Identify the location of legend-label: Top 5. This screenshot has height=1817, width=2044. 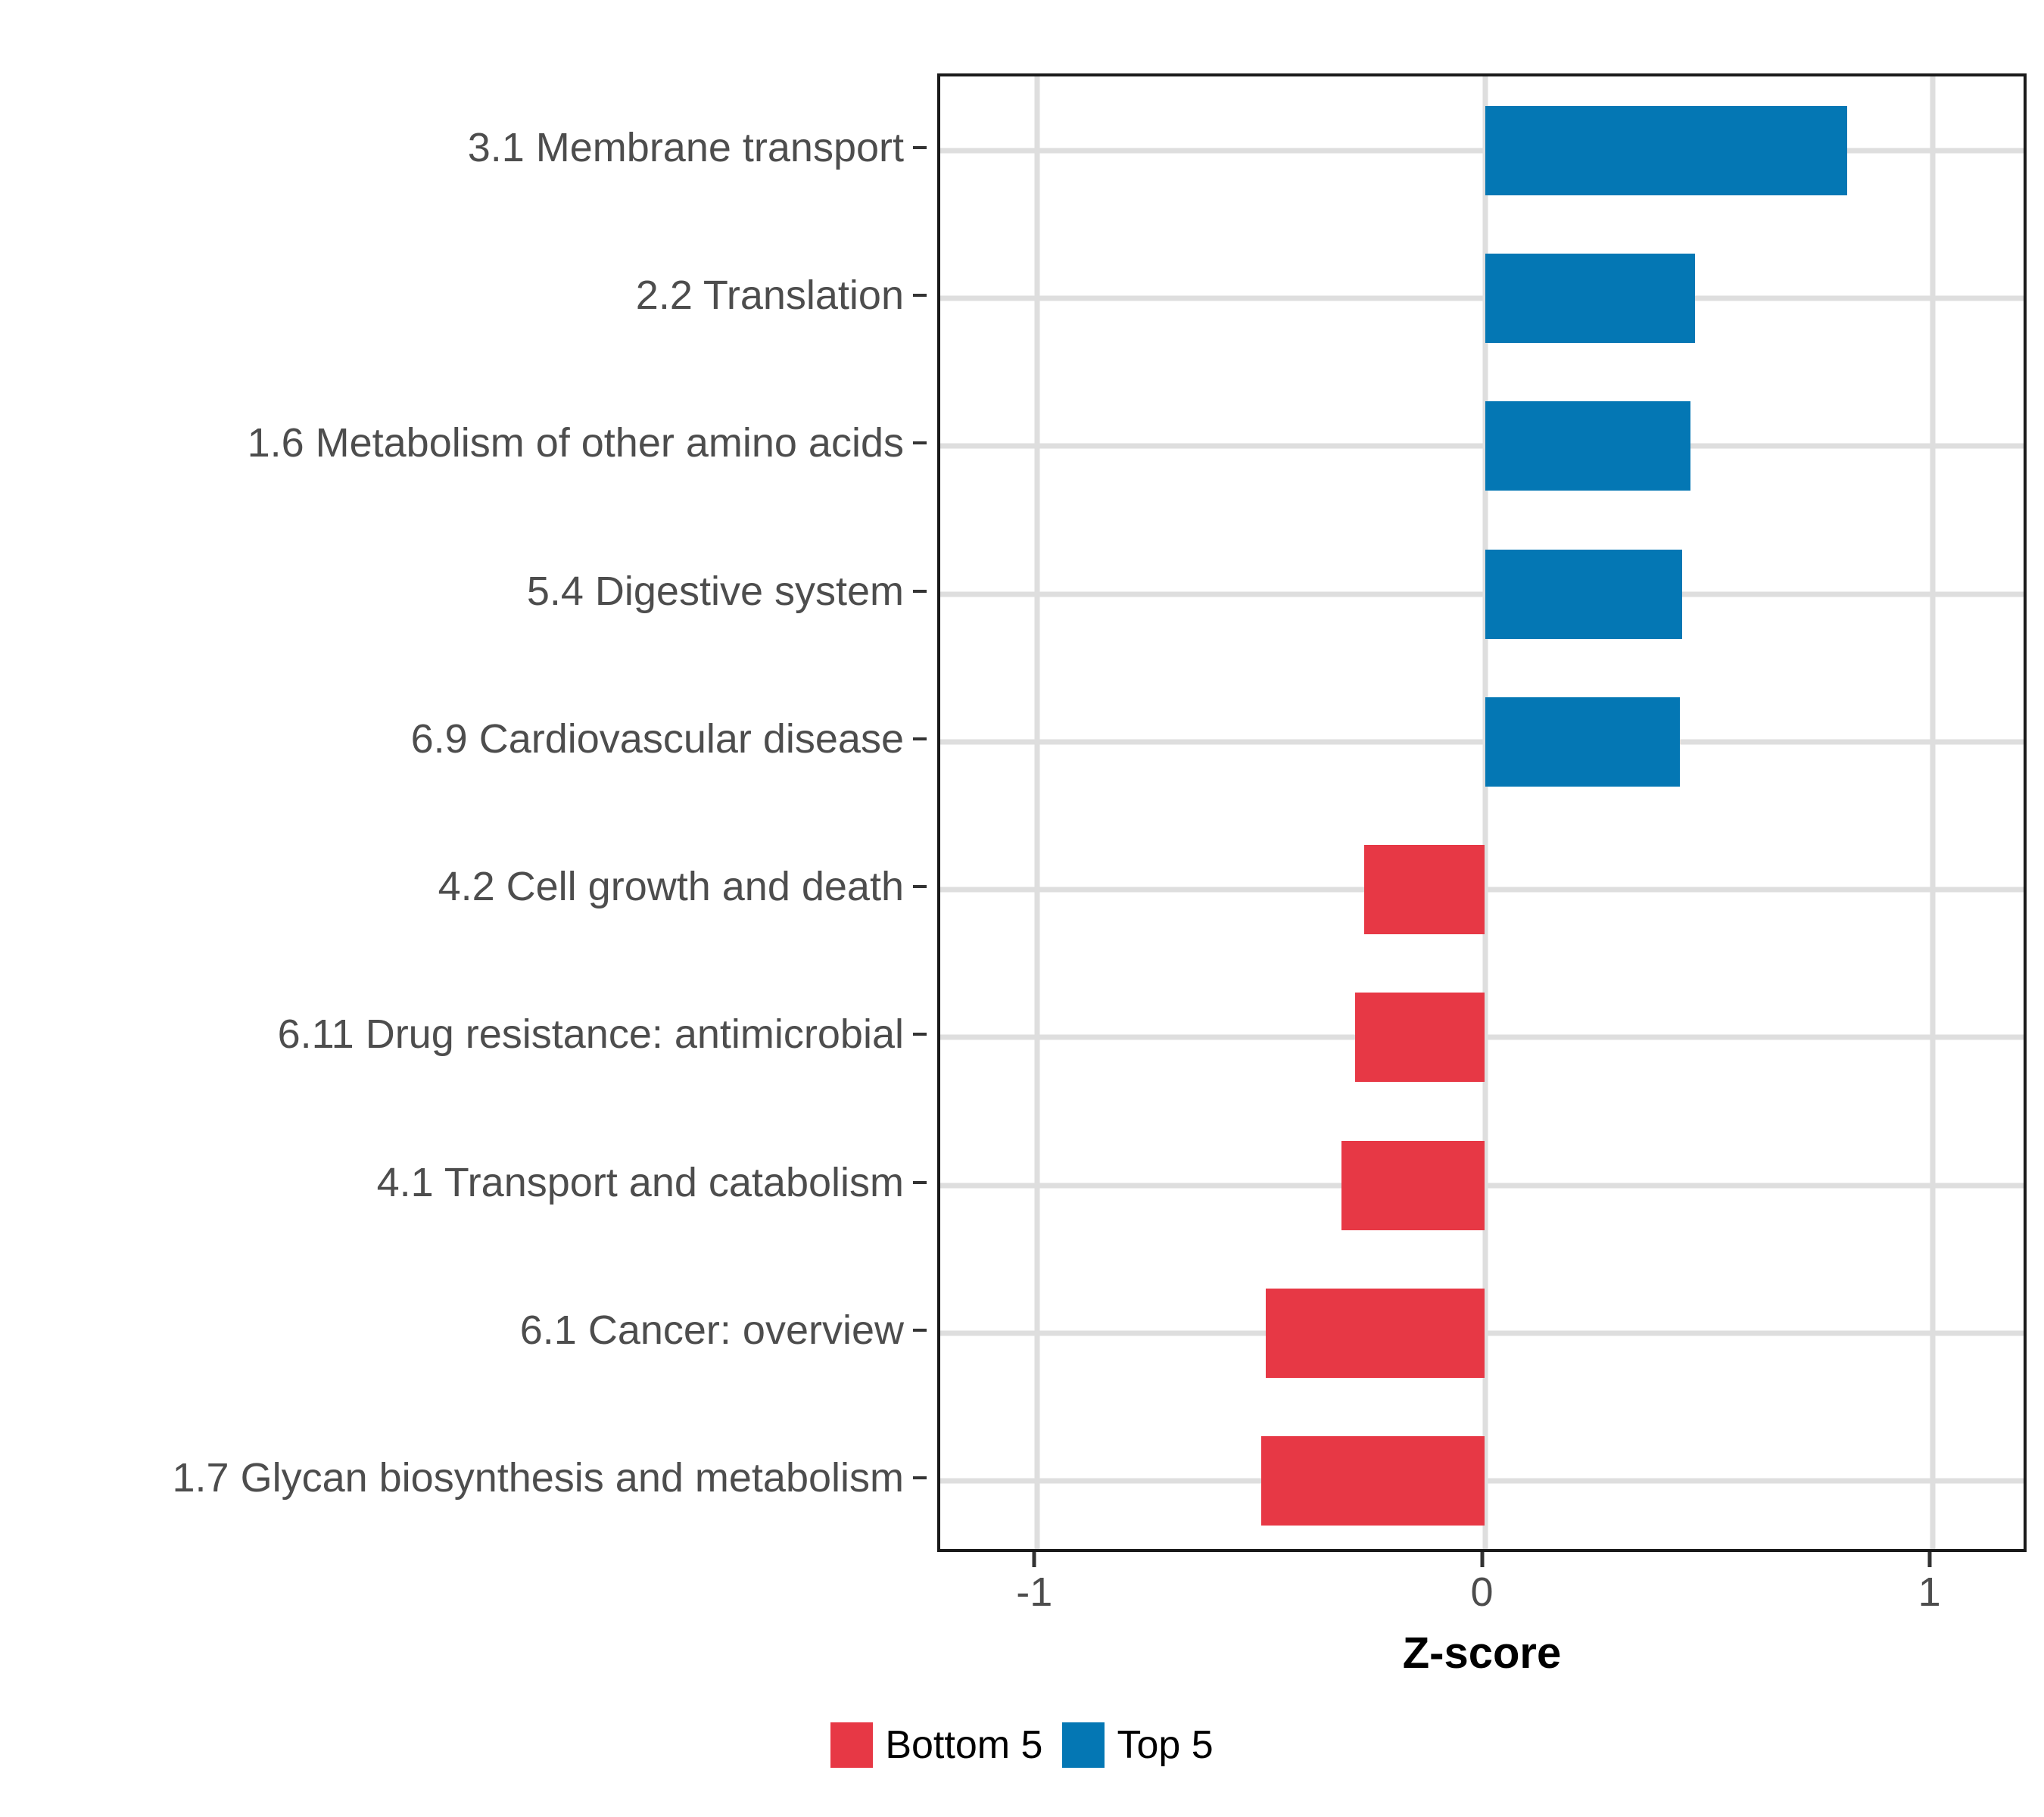
(1165, 1745).